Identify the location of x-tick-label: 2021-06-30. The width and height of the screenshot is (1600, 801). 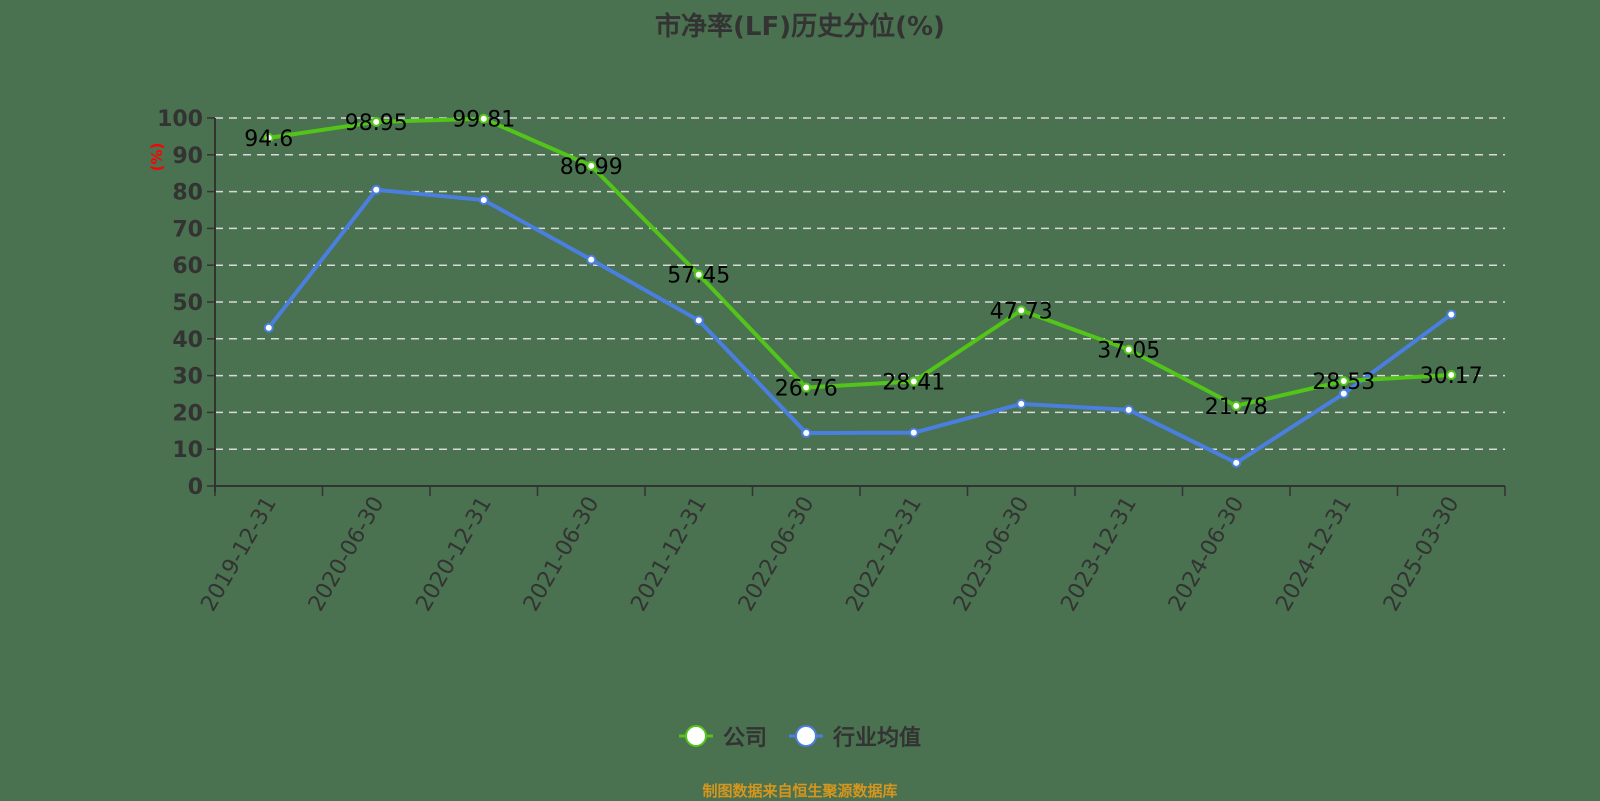
(562, 554).